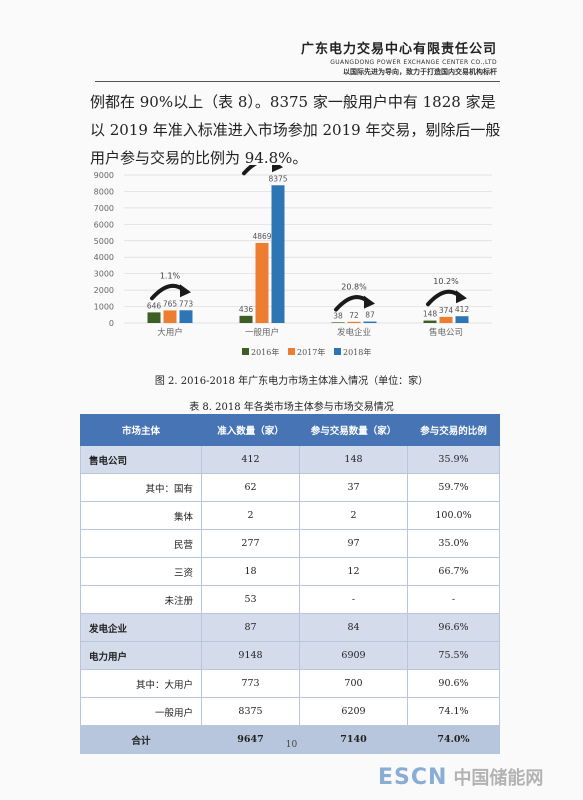 This screenshot has width=583, height=800. I want to click on cell-entity: 集体, so click(141, 515).